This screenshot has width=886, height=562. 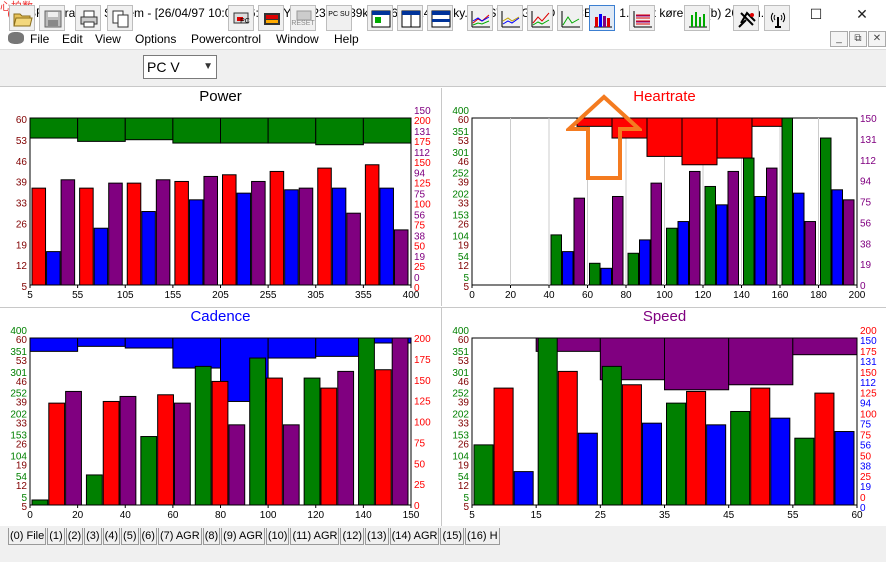 What do you see at coordinates (93, 536) in the screenshot?
I see `file-tab: (3)` at bounding box center [93, 536].